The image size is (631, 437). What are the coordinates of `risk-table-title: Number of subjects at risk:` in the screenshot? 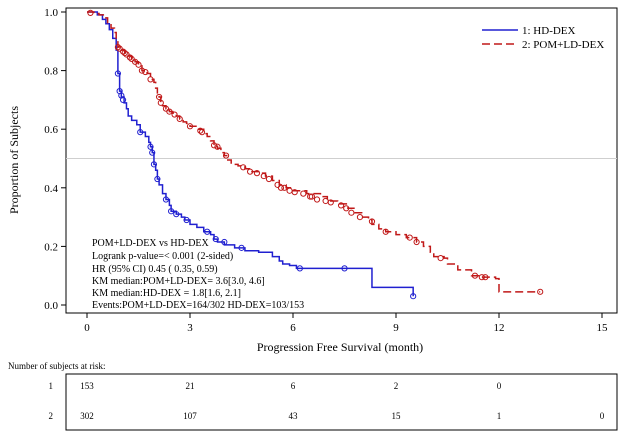 It's located at (56, 366).